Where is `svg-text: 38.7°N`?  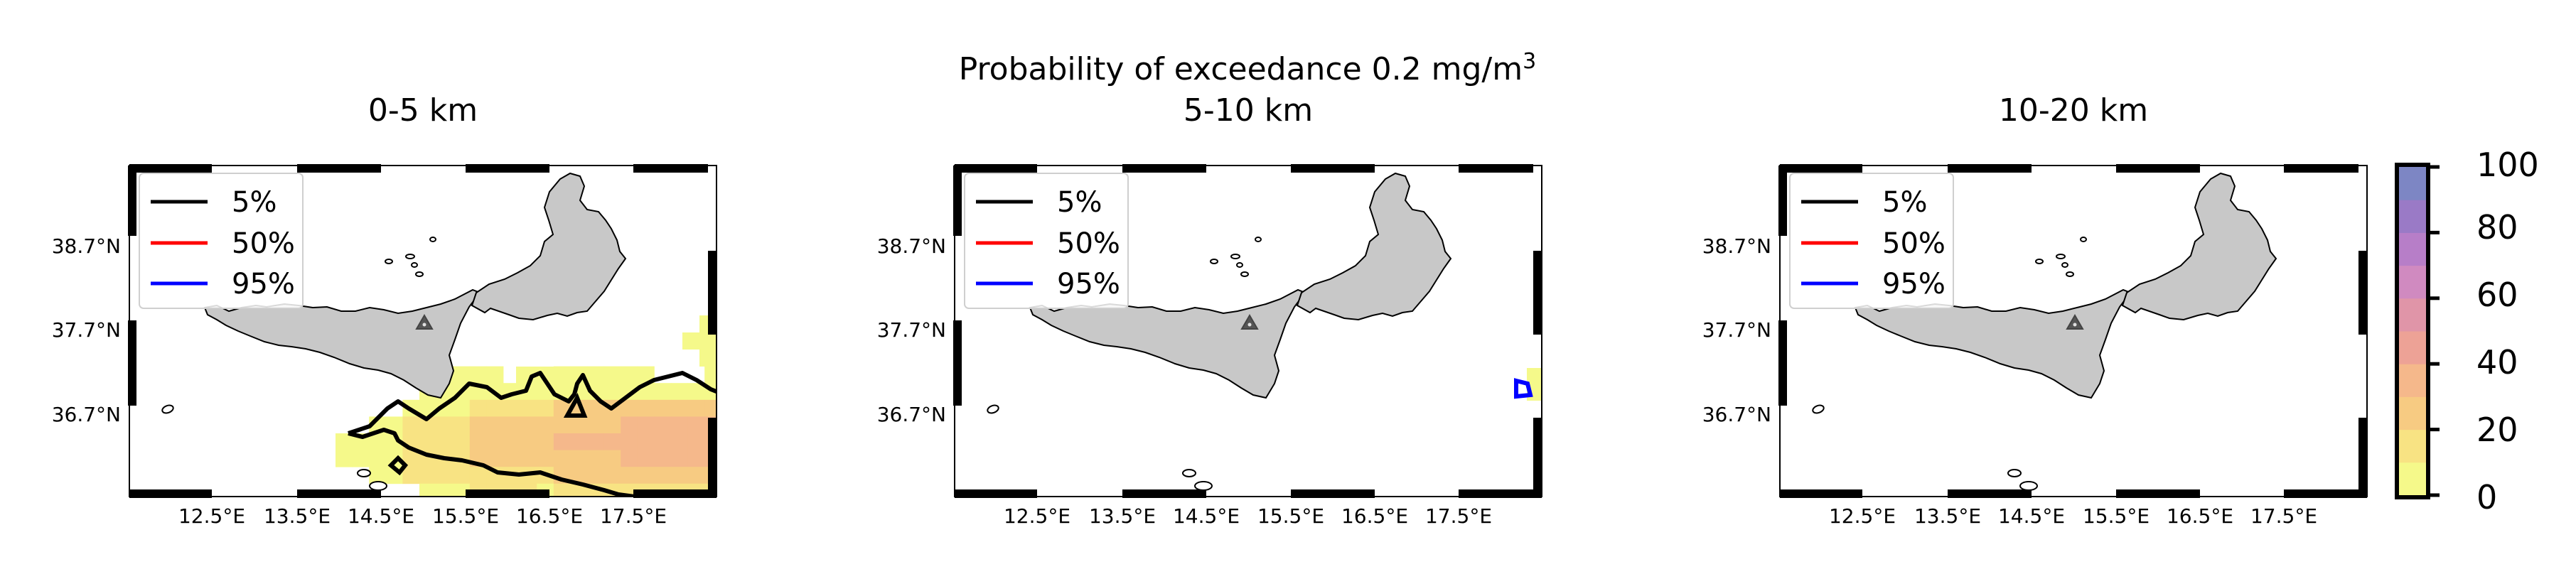 svg-text: 38.7°N is located at coordinates (911, 246).